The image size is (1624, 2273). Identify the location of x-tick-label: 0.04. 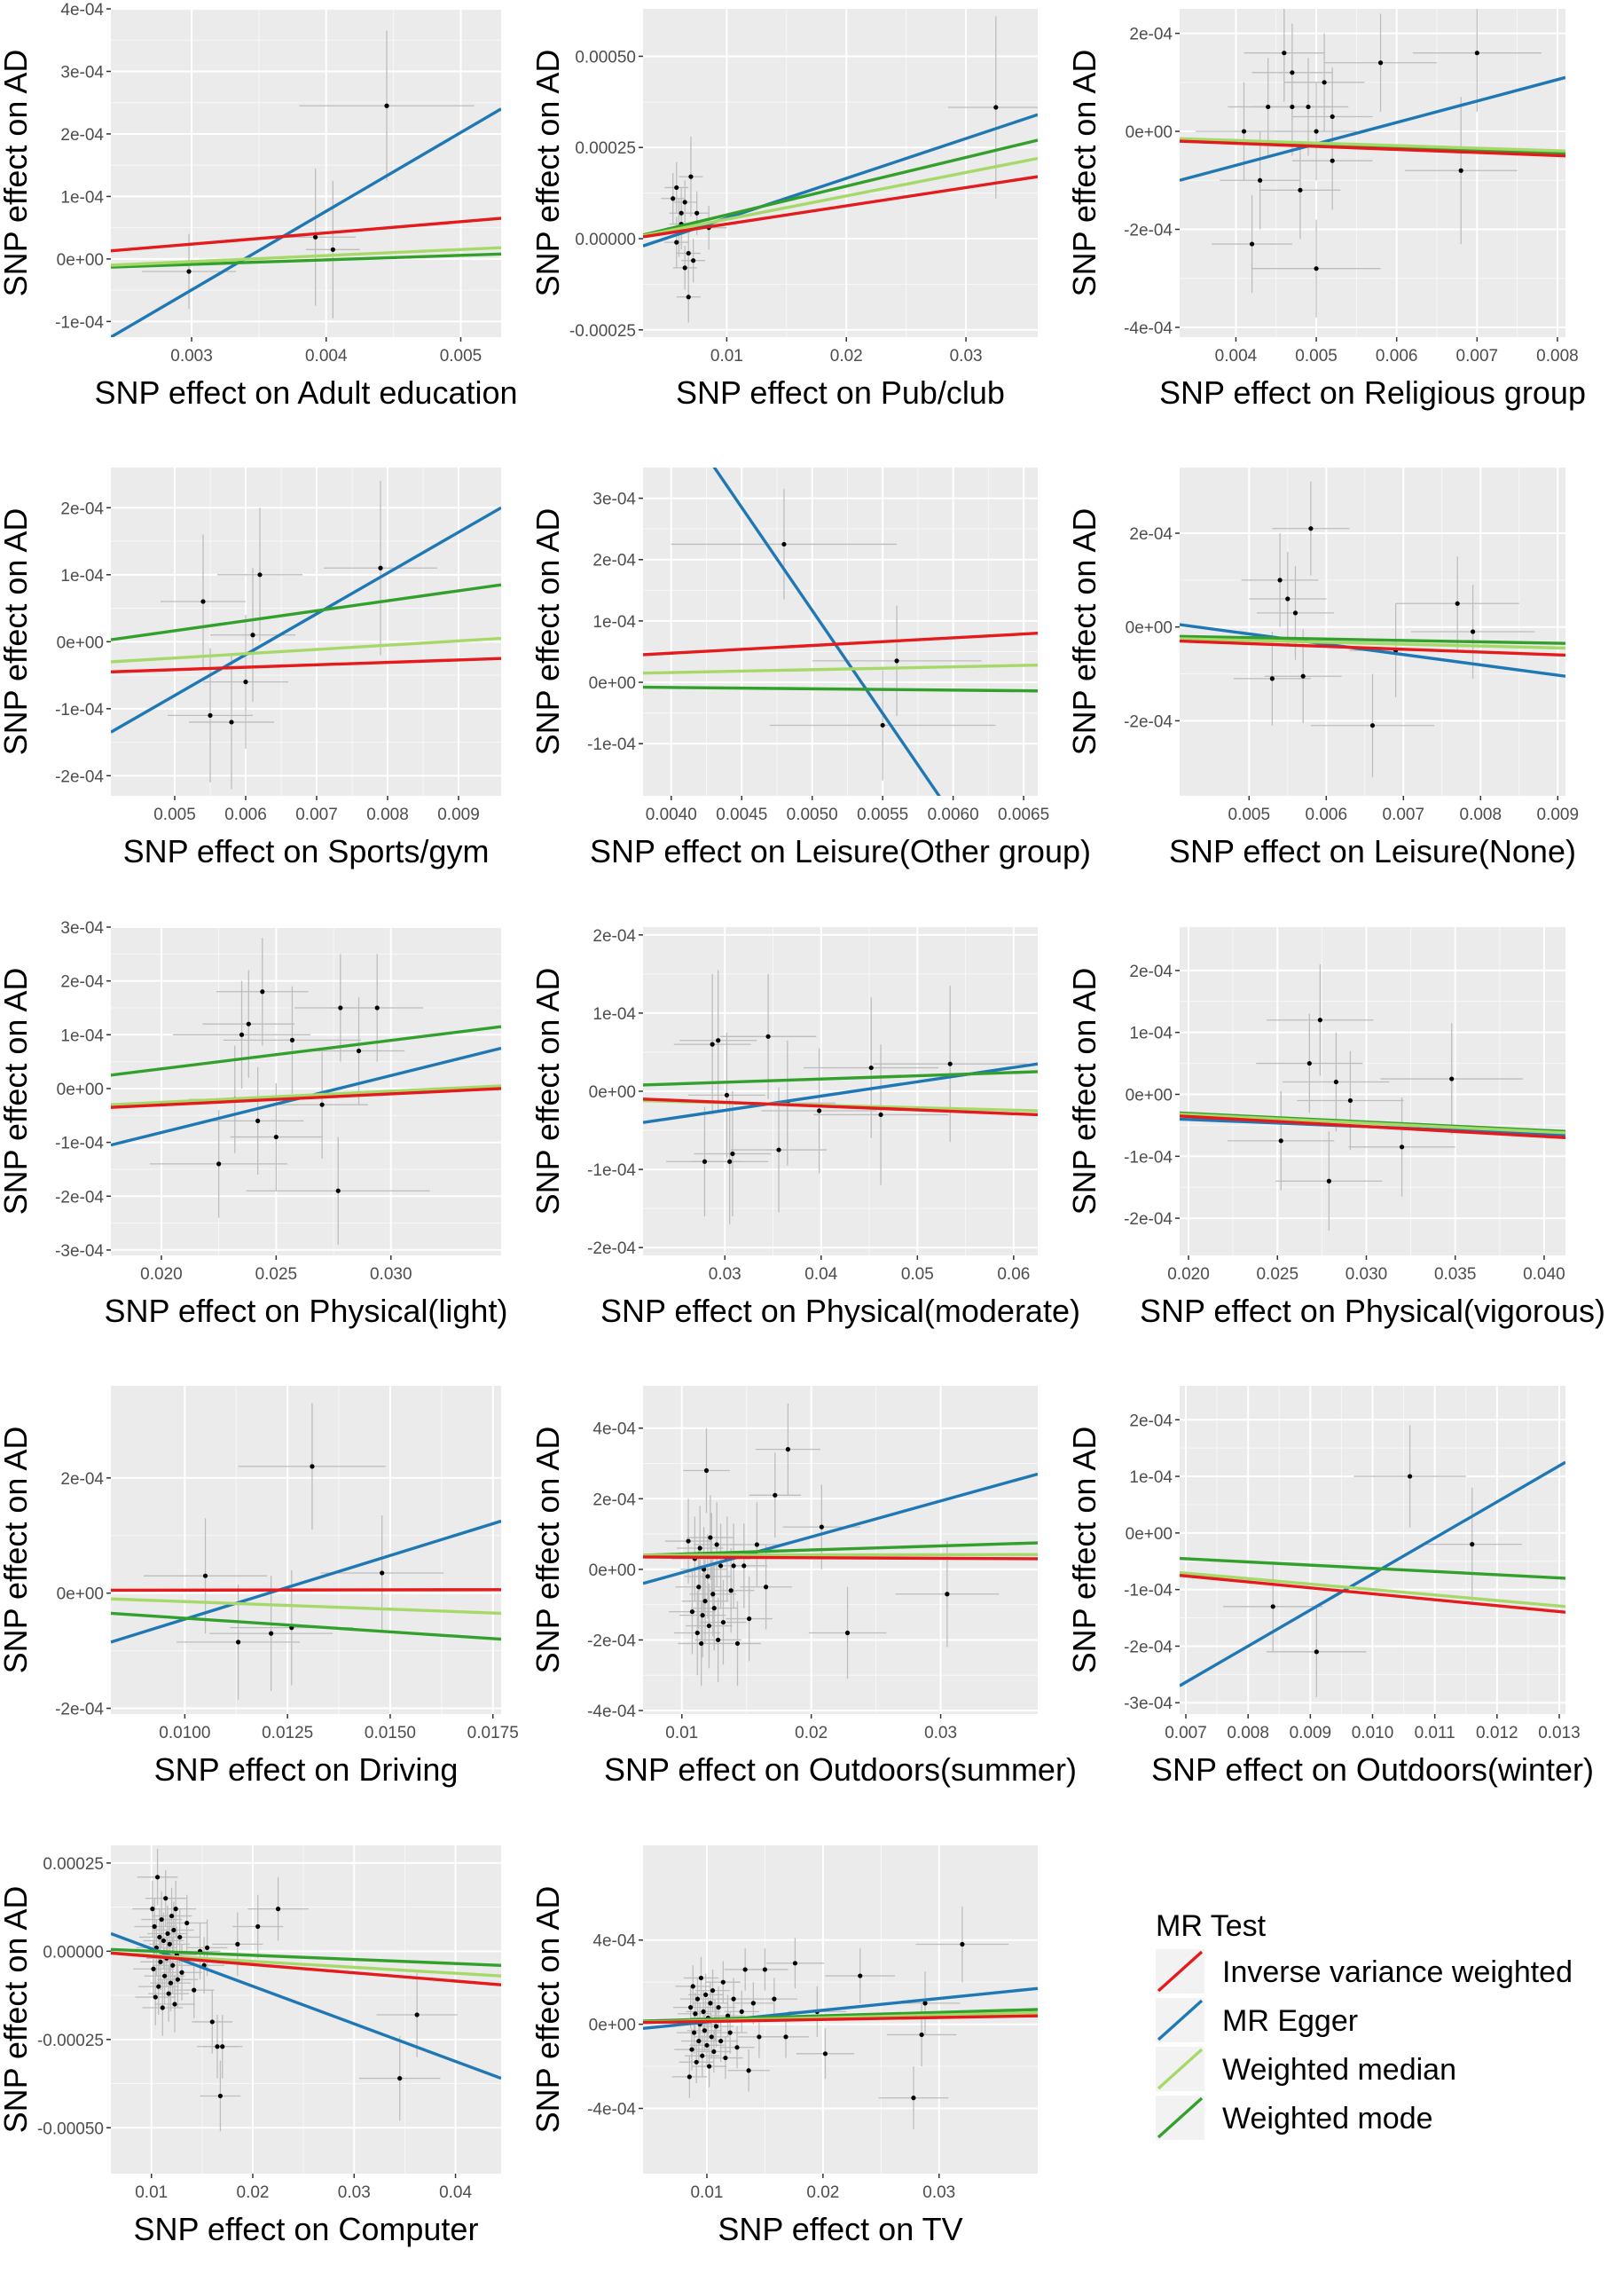
(820, 1274).